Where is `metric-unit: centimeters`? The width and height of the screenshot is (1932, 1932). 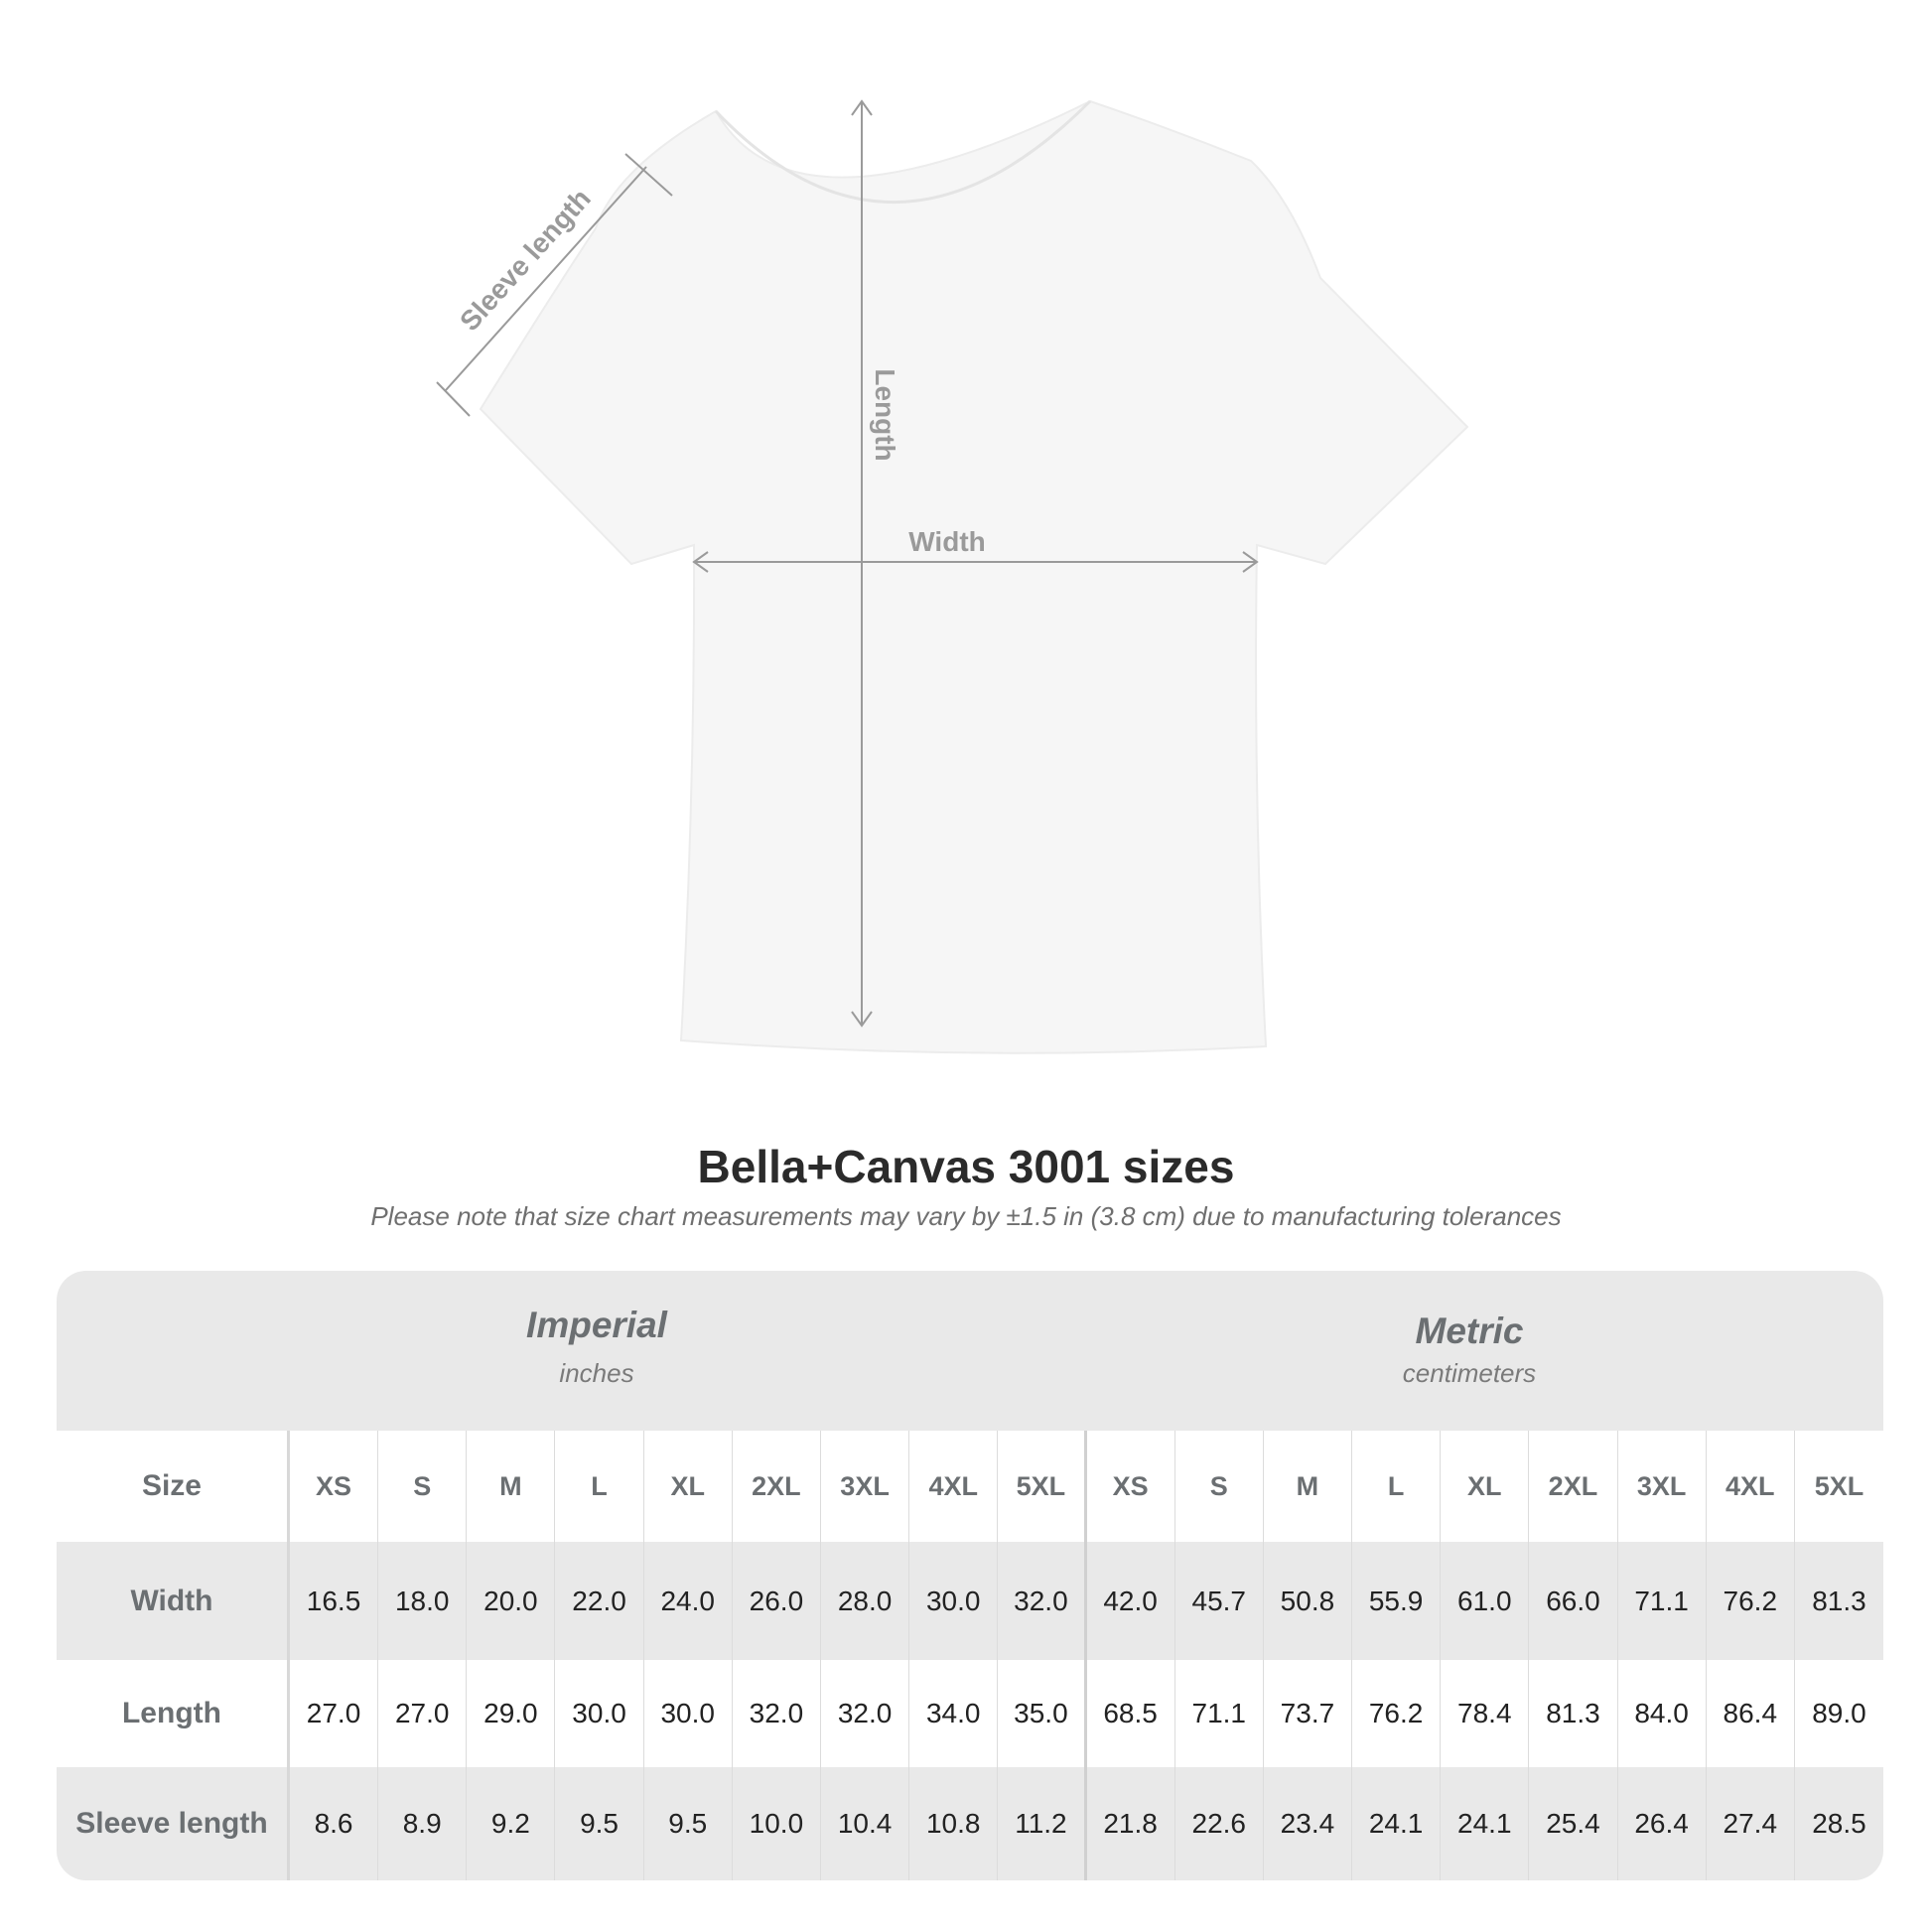 metric-unit: centimeters is located at coordinates (1470, 1373).